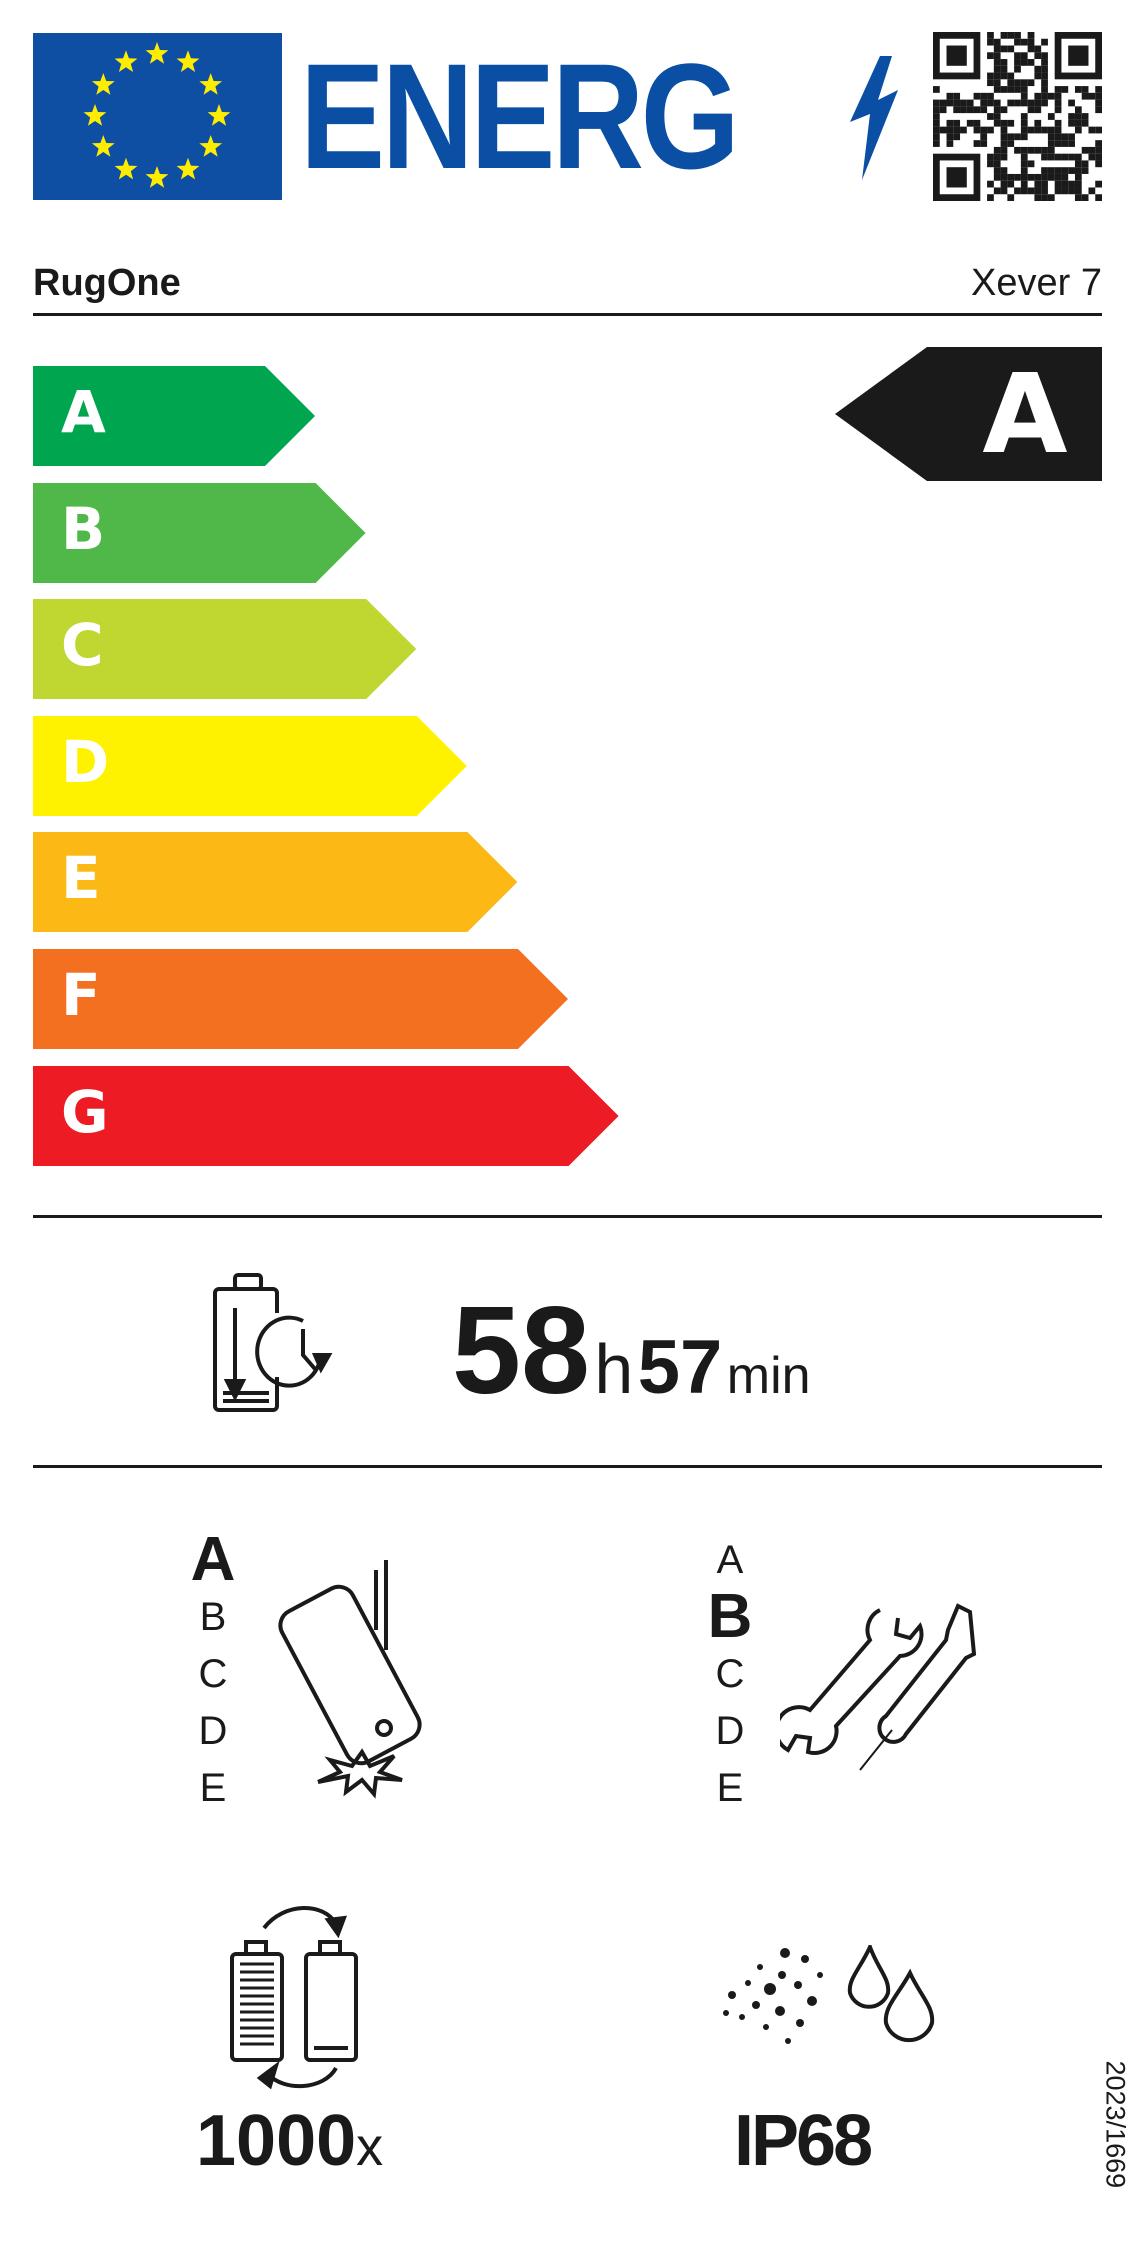 The height and width of the screenshot is (2268, 1134). I want to click on eu-flag, so click(157, 116).